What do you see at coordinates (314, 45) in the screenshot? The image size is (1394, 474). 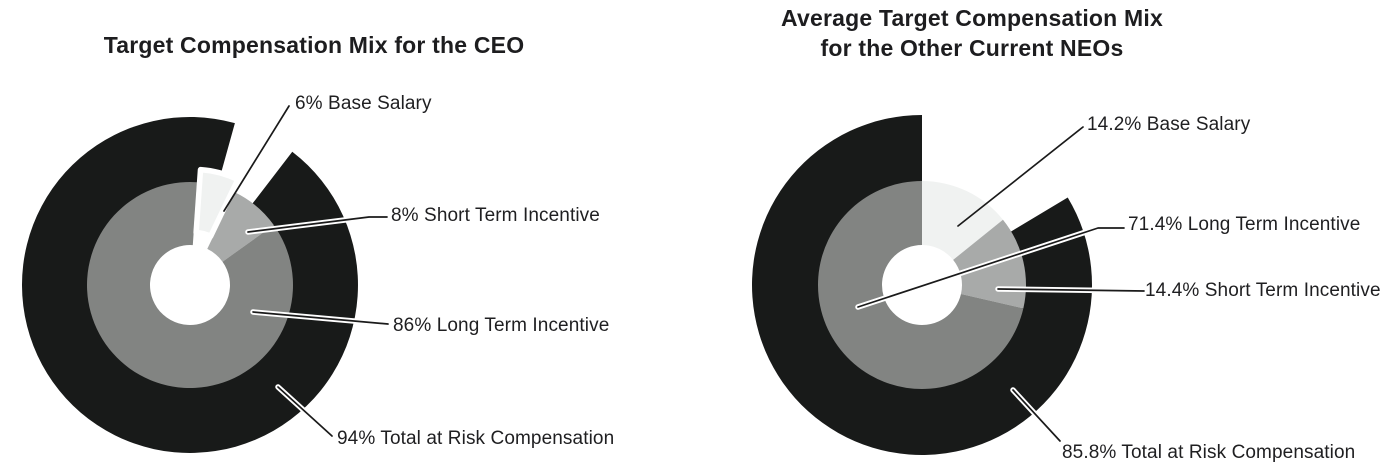 I see `chart-title-ceo: Target Compensation Mix for the CEO` at bounding box center [314, 45].